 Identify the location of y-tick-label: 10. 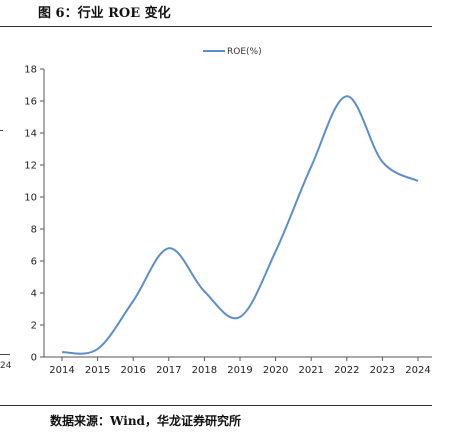
(30, 198).